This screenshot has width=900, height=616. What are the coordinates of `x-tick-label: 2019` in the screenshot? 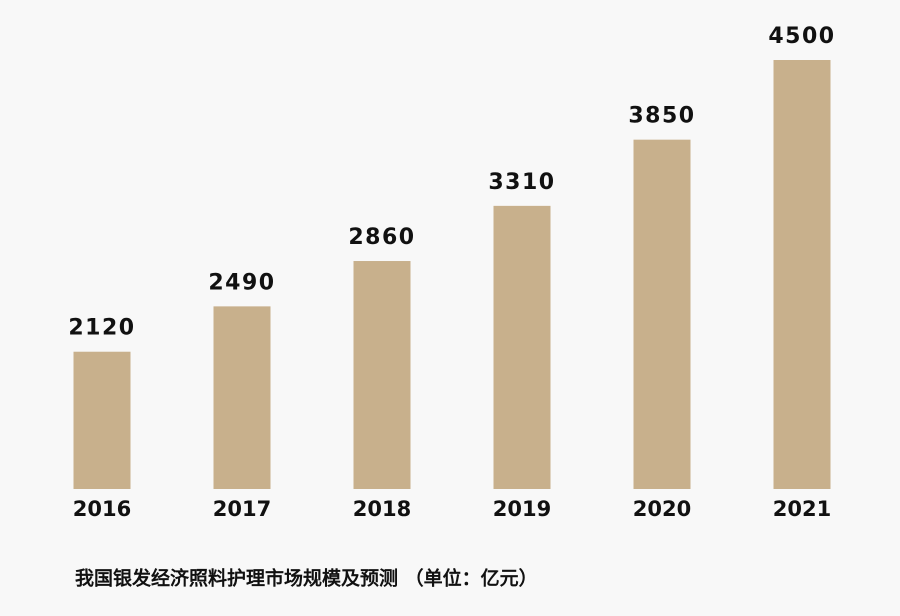 It's located at (522, 509).